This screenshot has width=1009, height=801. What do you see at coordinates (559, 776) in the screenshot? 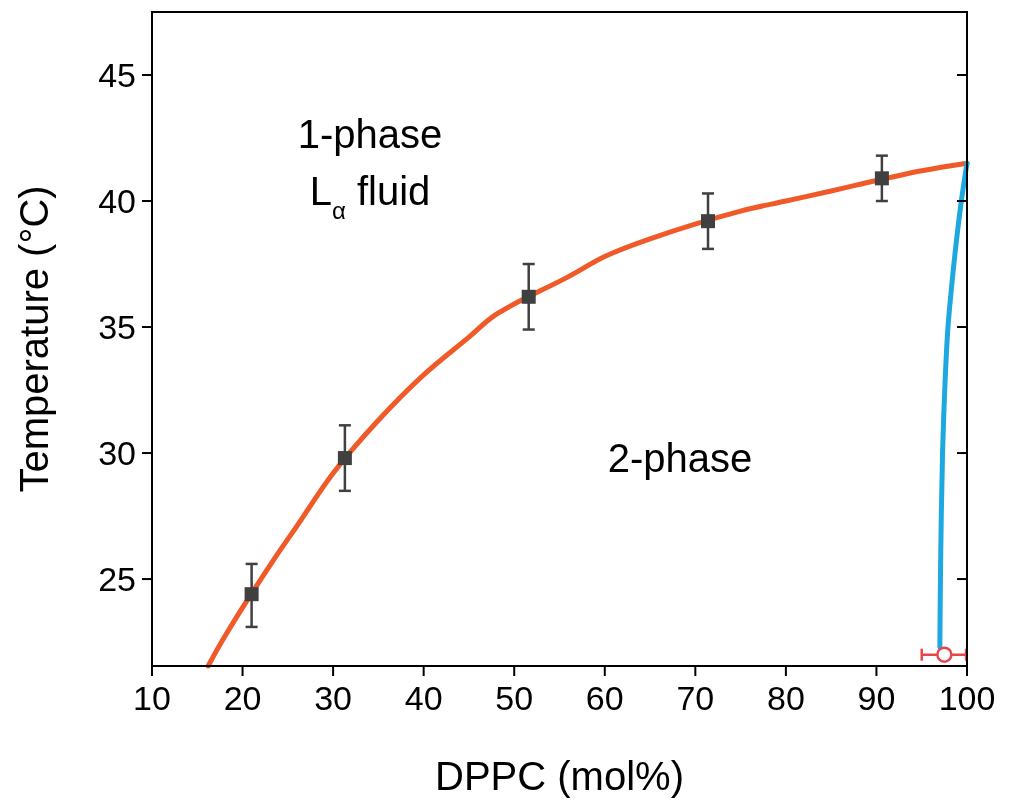
I see `x-axis-title: DPPC (mol%)` at bounding box center [559, 776].